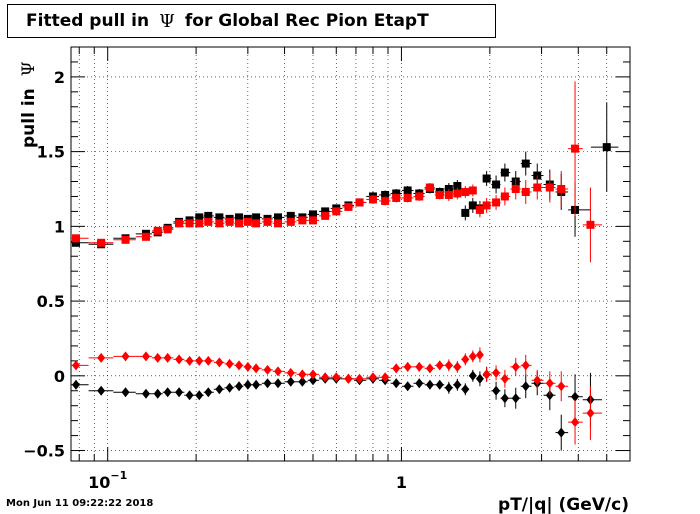  I want to click on y-tick-label: 0.5, so click(51, 301).